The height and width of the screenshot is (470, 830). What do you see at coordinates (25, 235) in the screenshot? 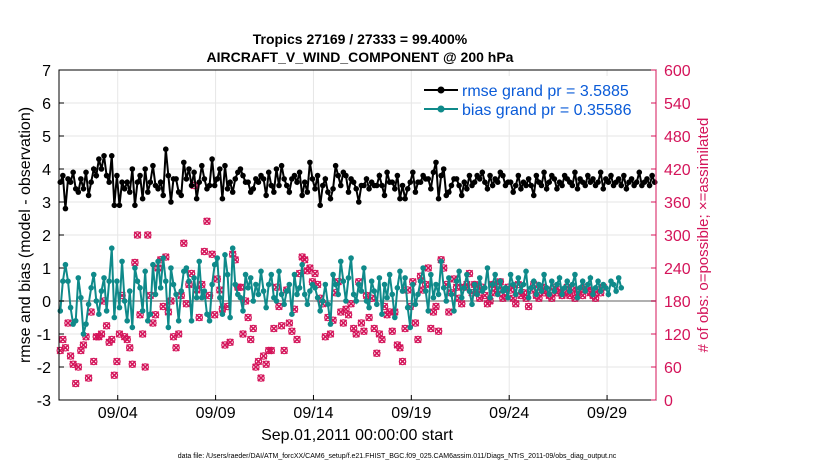
I see `y-axis-label: rmse and bias (model - observation)` at bounding box center [25, 235].